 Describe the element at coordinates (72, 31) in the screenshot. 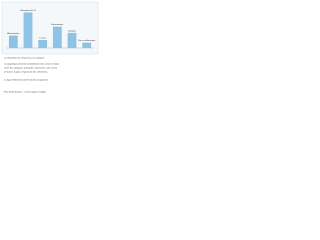

I see `bar-label: Voyages` at that location.